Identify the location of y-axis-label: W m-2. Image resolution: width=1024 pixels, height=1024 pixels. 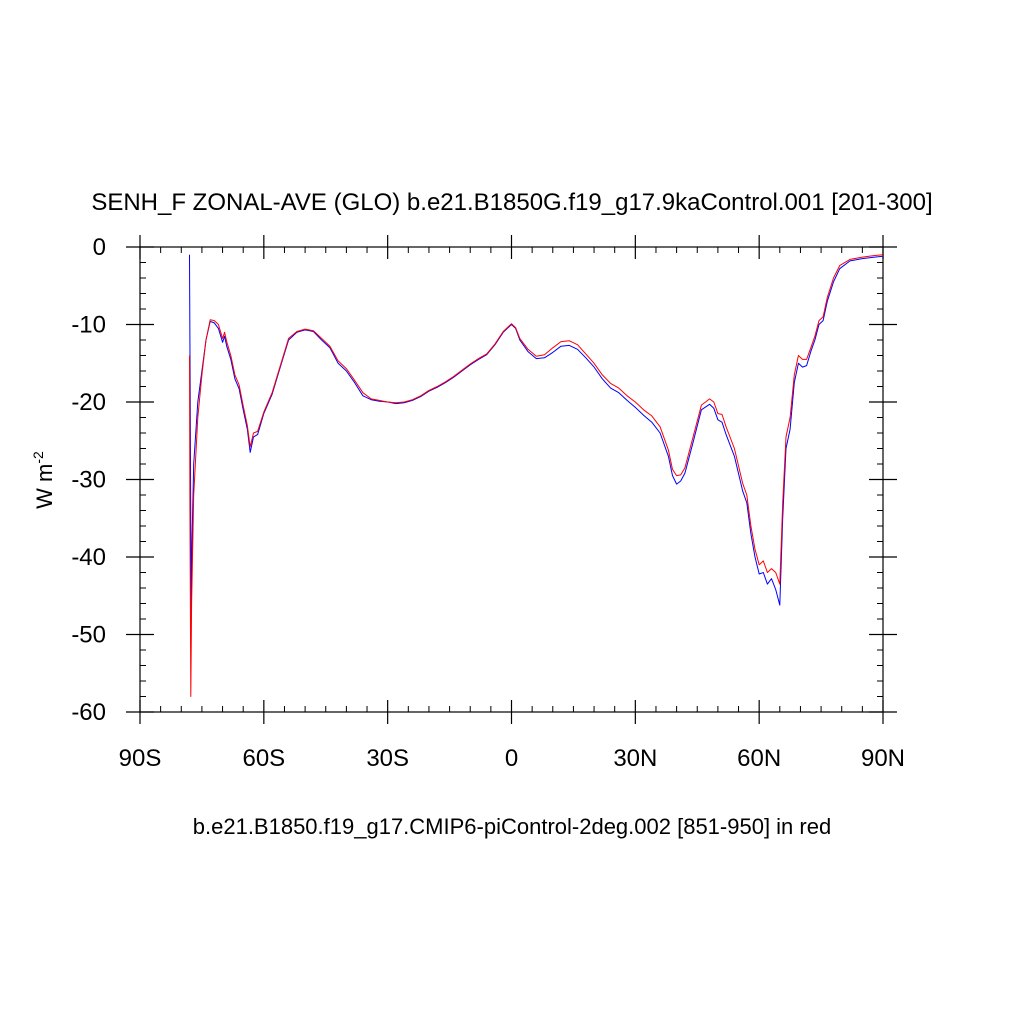
(43, 480).